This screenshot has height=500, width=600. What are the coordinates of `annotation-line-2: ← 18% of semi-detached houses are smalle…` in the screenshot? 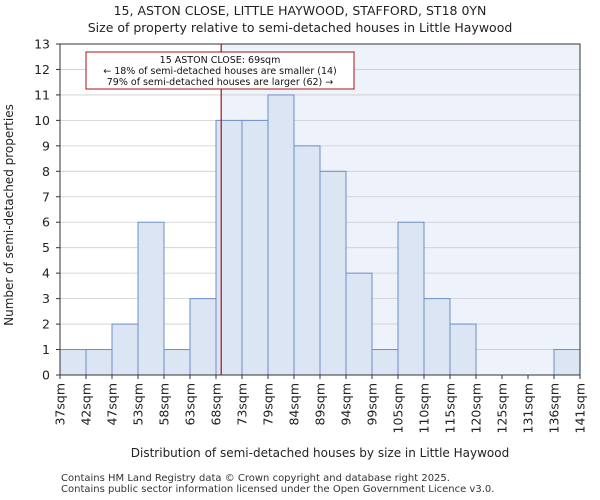 It's located at (220, 71).